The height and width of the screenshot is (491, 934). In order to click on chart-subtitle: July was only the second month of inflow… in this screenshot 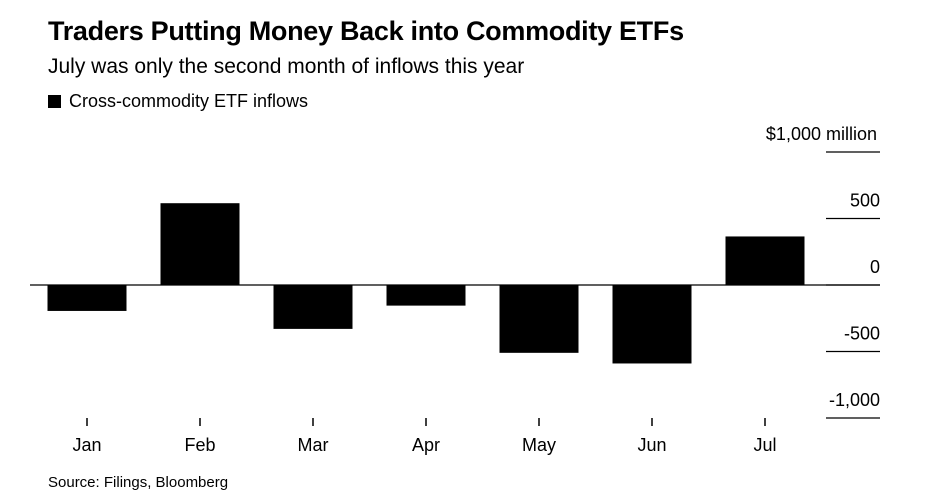, I will do `click(286, 66)`.